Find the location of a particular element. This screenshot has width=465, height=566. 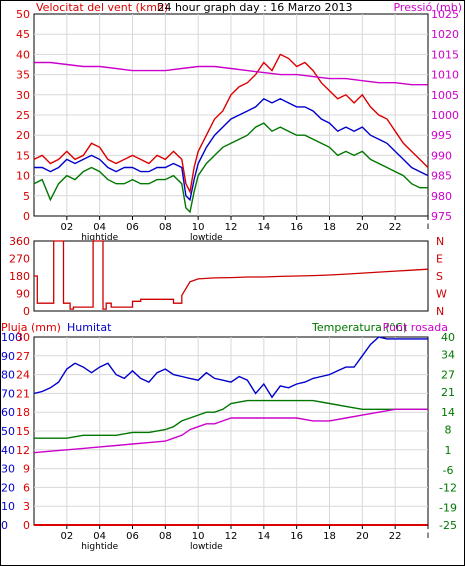

wind-ytick-label: 5 is located at coordinates (26, 196).